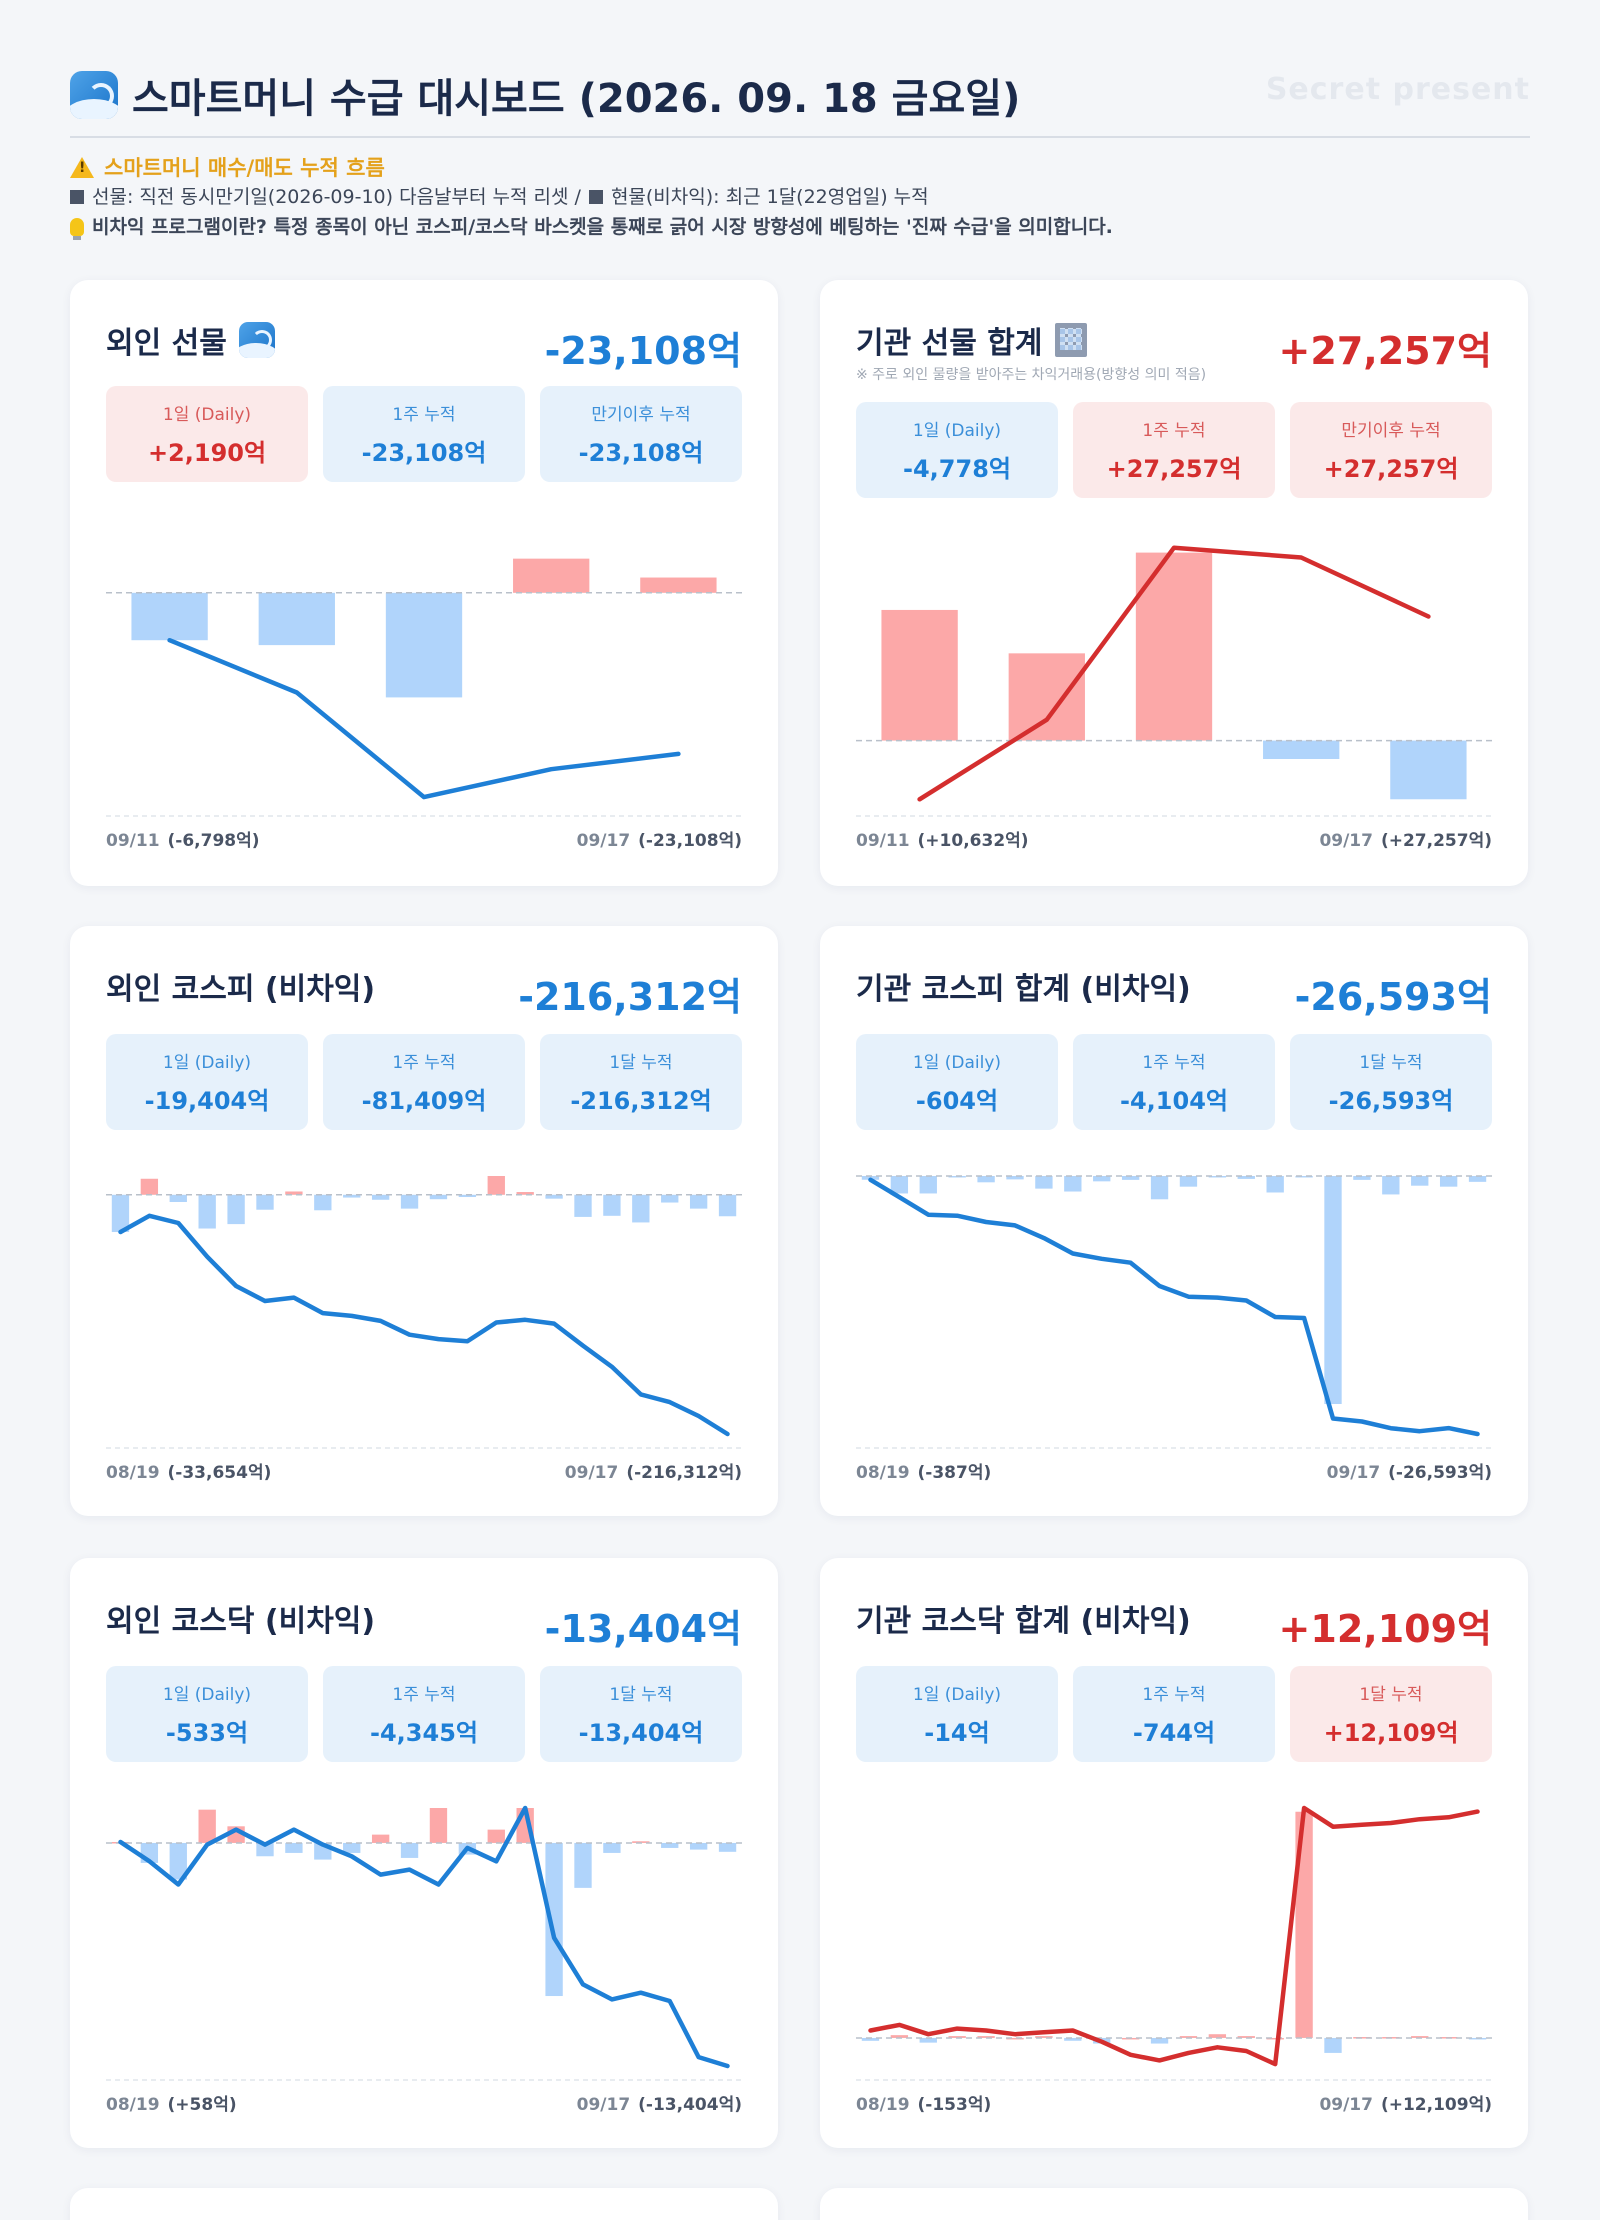  I want to click on card-next-right, so click(1174, 2204).